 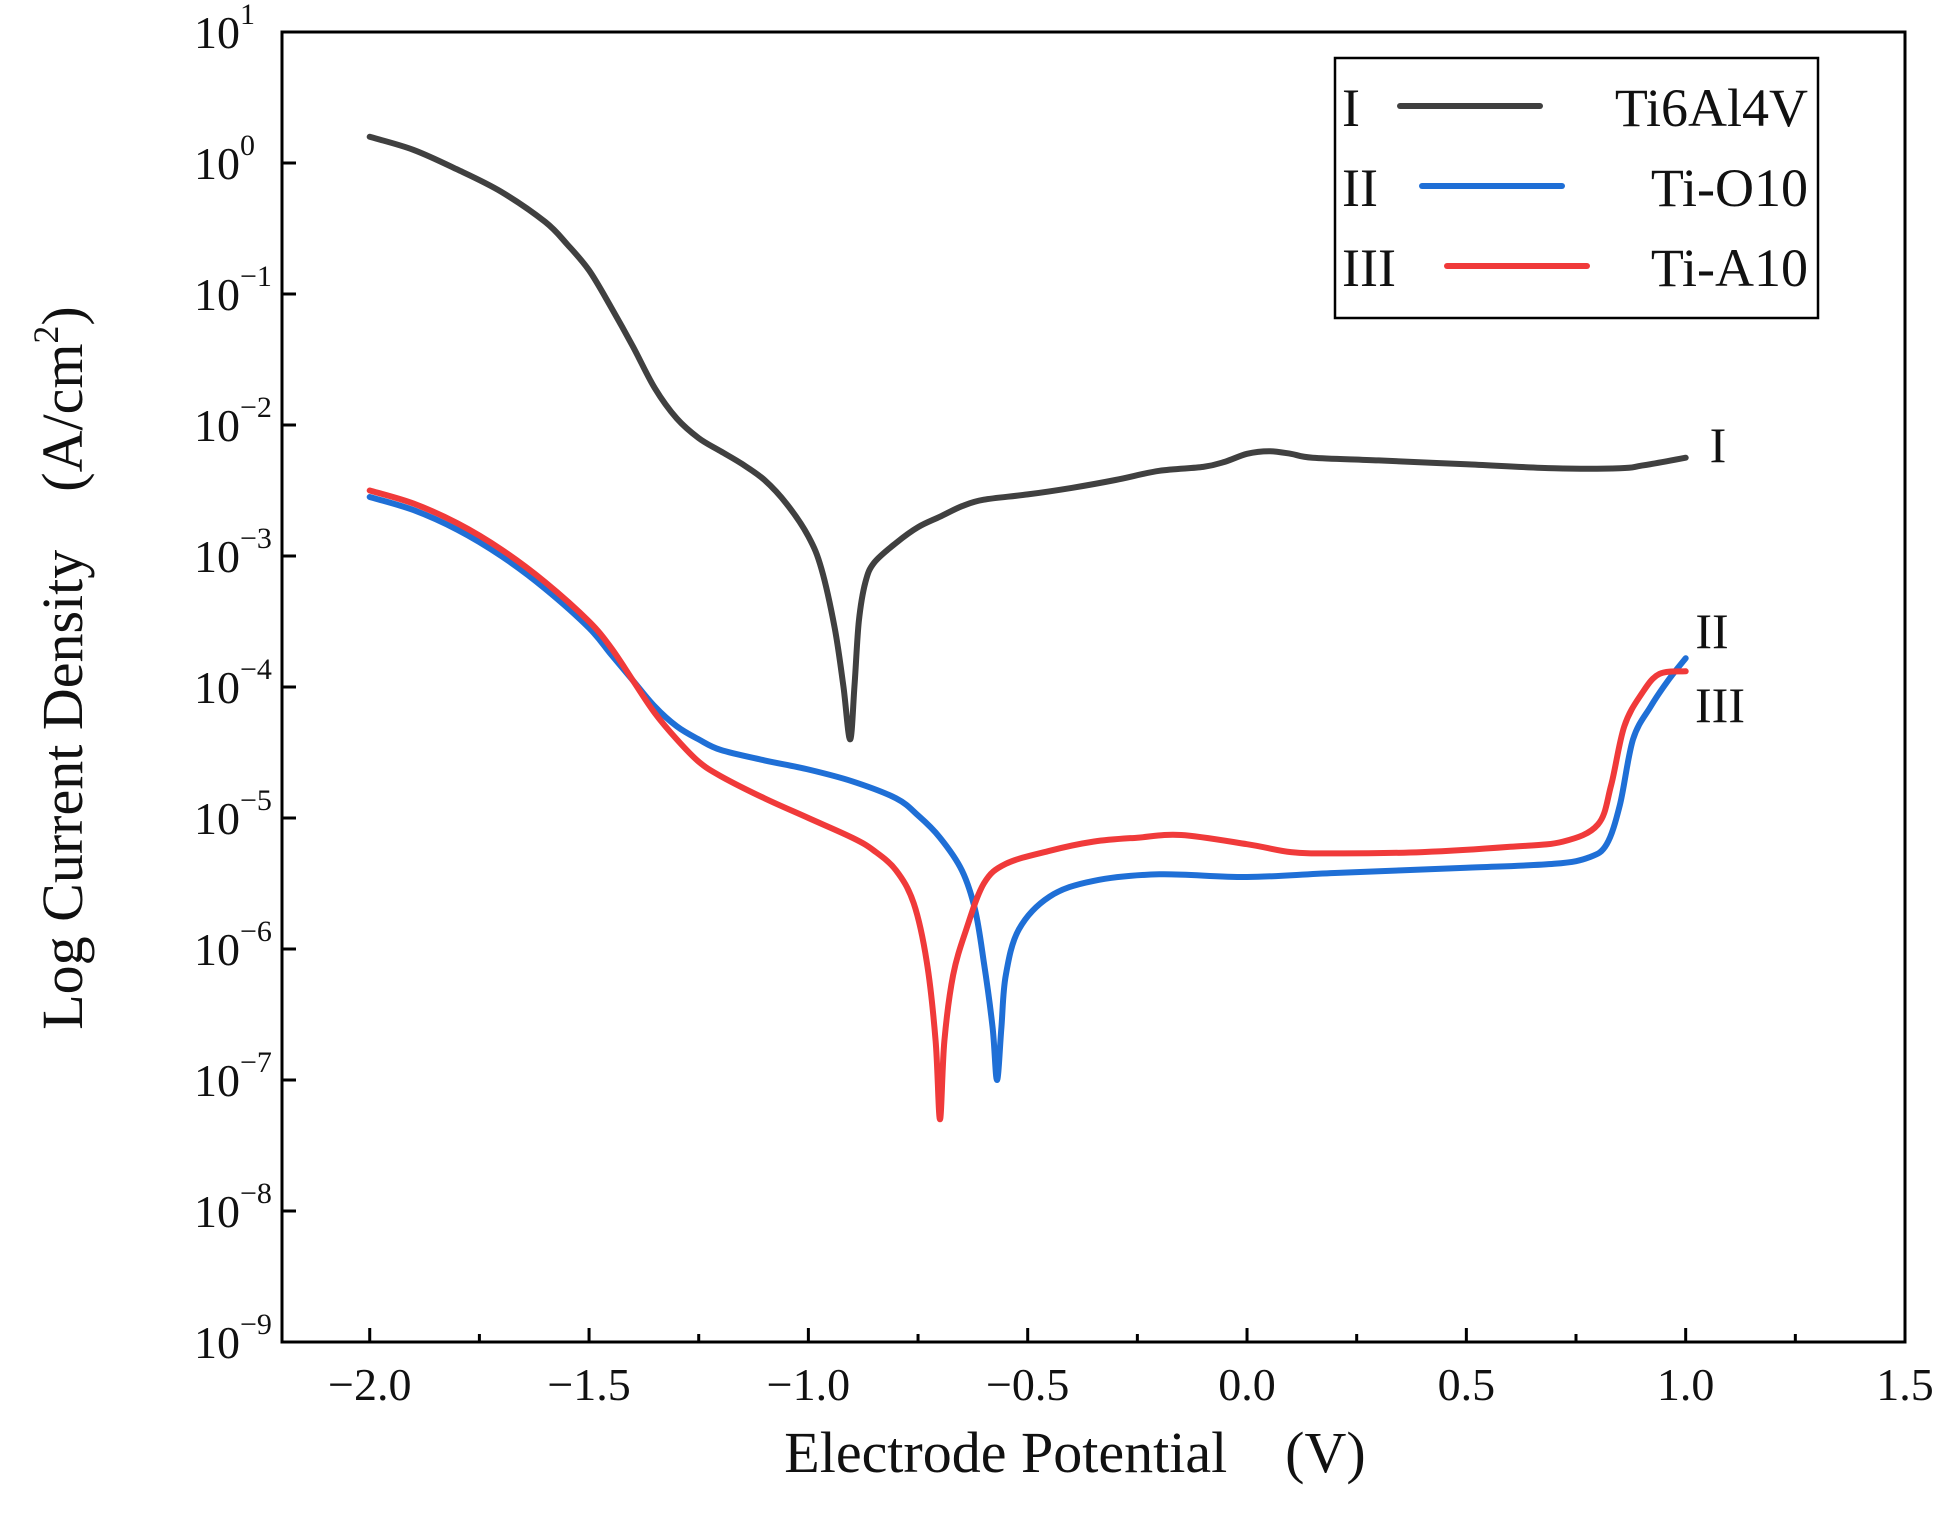 What do you see at coordinates (247, 15) in the screenshot?
I see `y-tick-exponent: 1` at bounding box center [247, 15].